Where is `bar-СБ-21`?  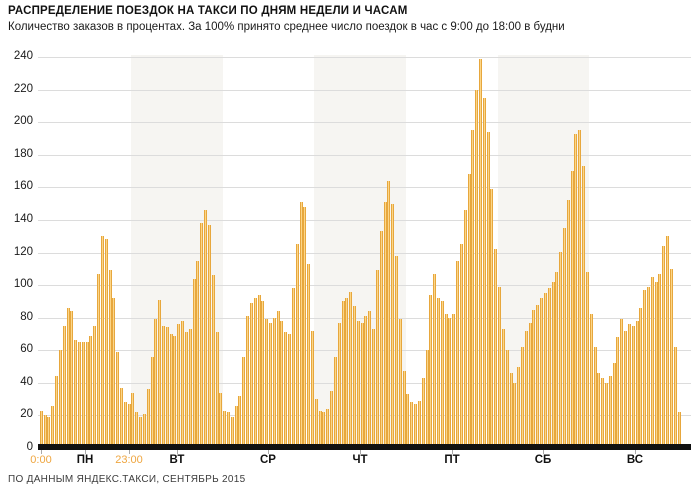 bar-СБ-21 is located at coordinates (580, 289).